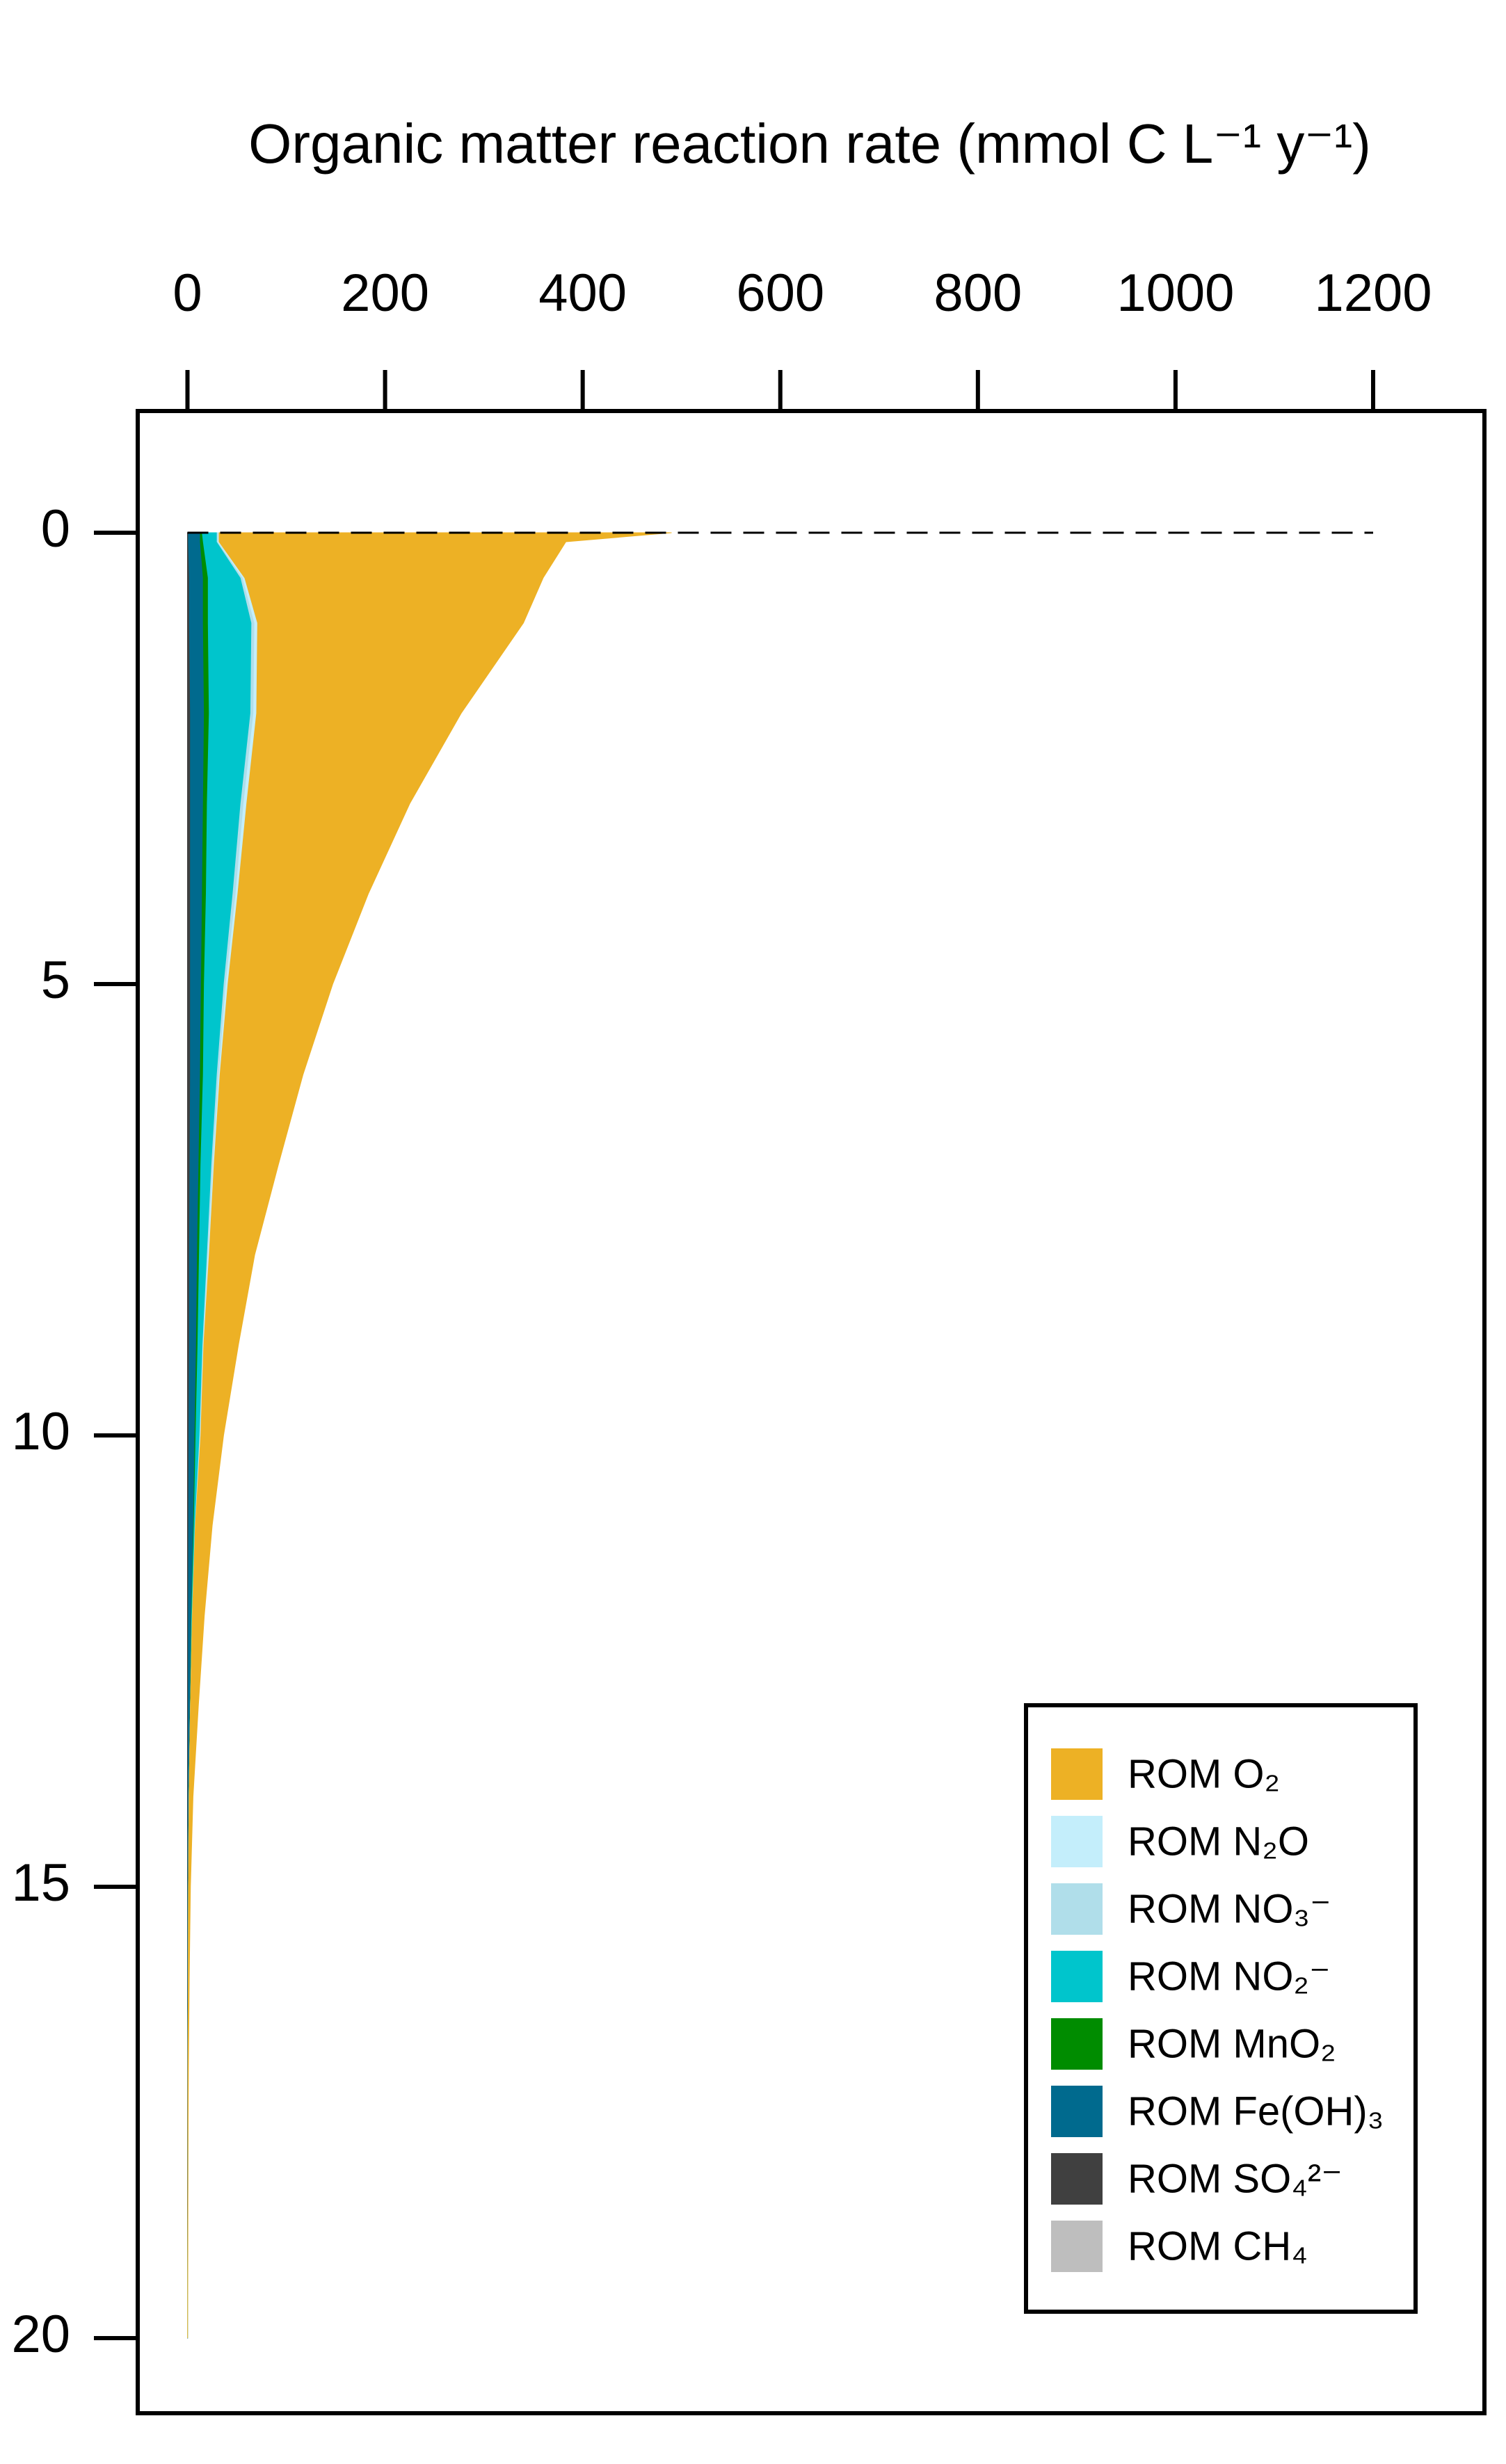 The height and width of the screenshot is (2464, 1506). Describe the element at coordinates (40, 1883) in the screenshot. I see `y-tick-label: 15` at that location.